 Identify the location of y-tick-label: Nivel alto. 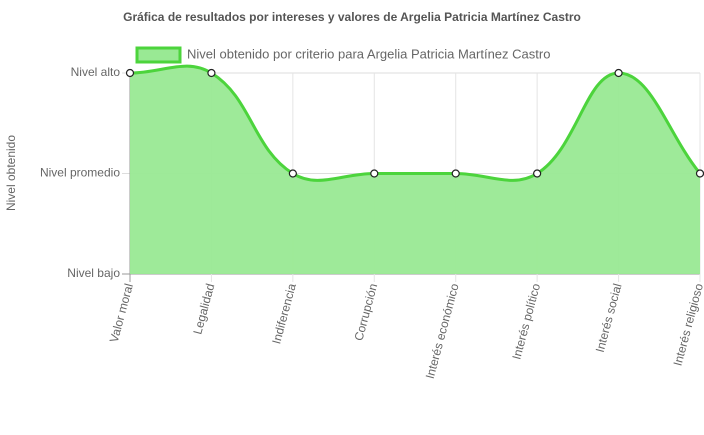
(96, 72).